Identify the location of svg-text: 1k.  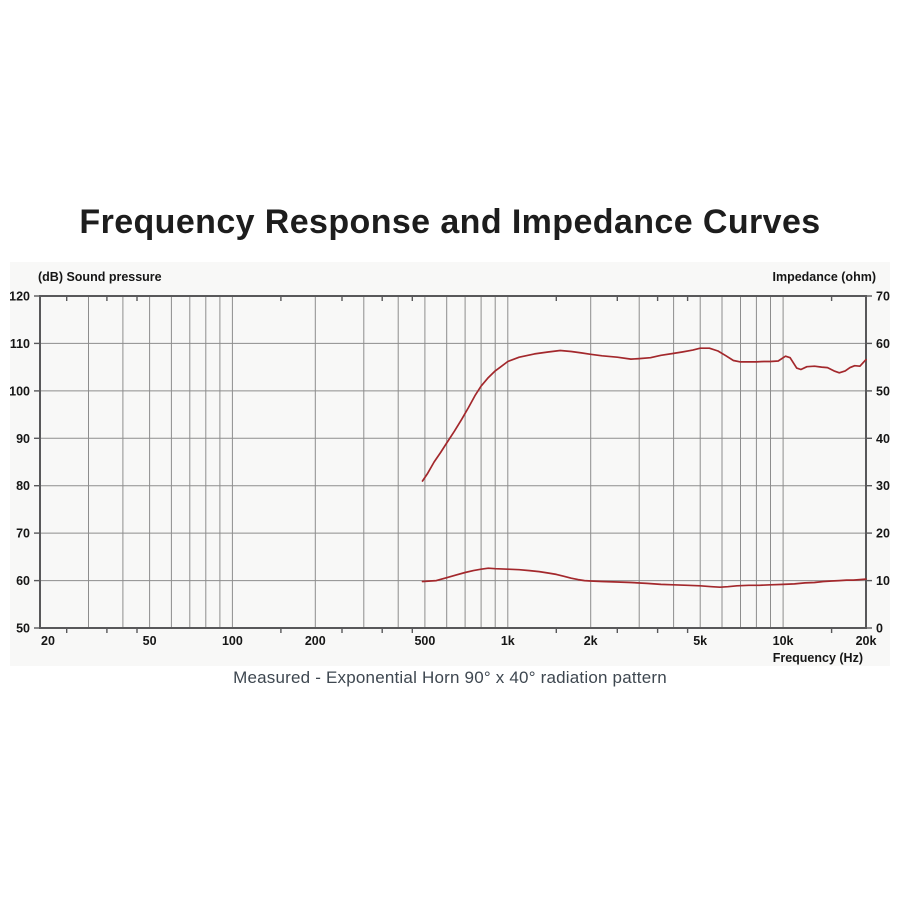
(508, 641).